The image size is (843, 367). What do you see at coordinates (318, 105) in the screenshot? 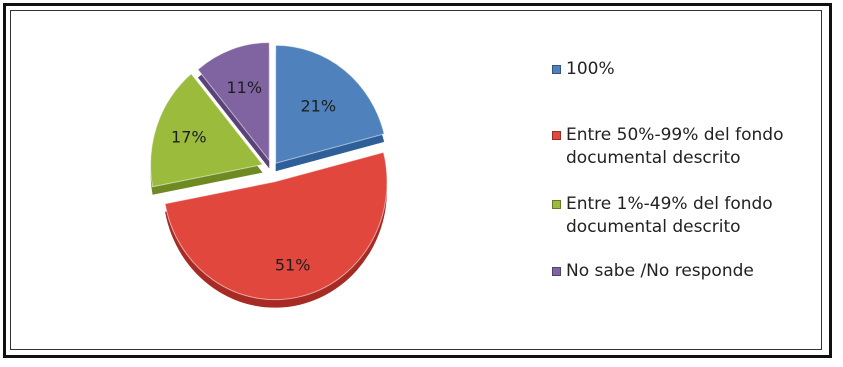
I see `pie-label-100: 21%` at bounding box center [318, 105].